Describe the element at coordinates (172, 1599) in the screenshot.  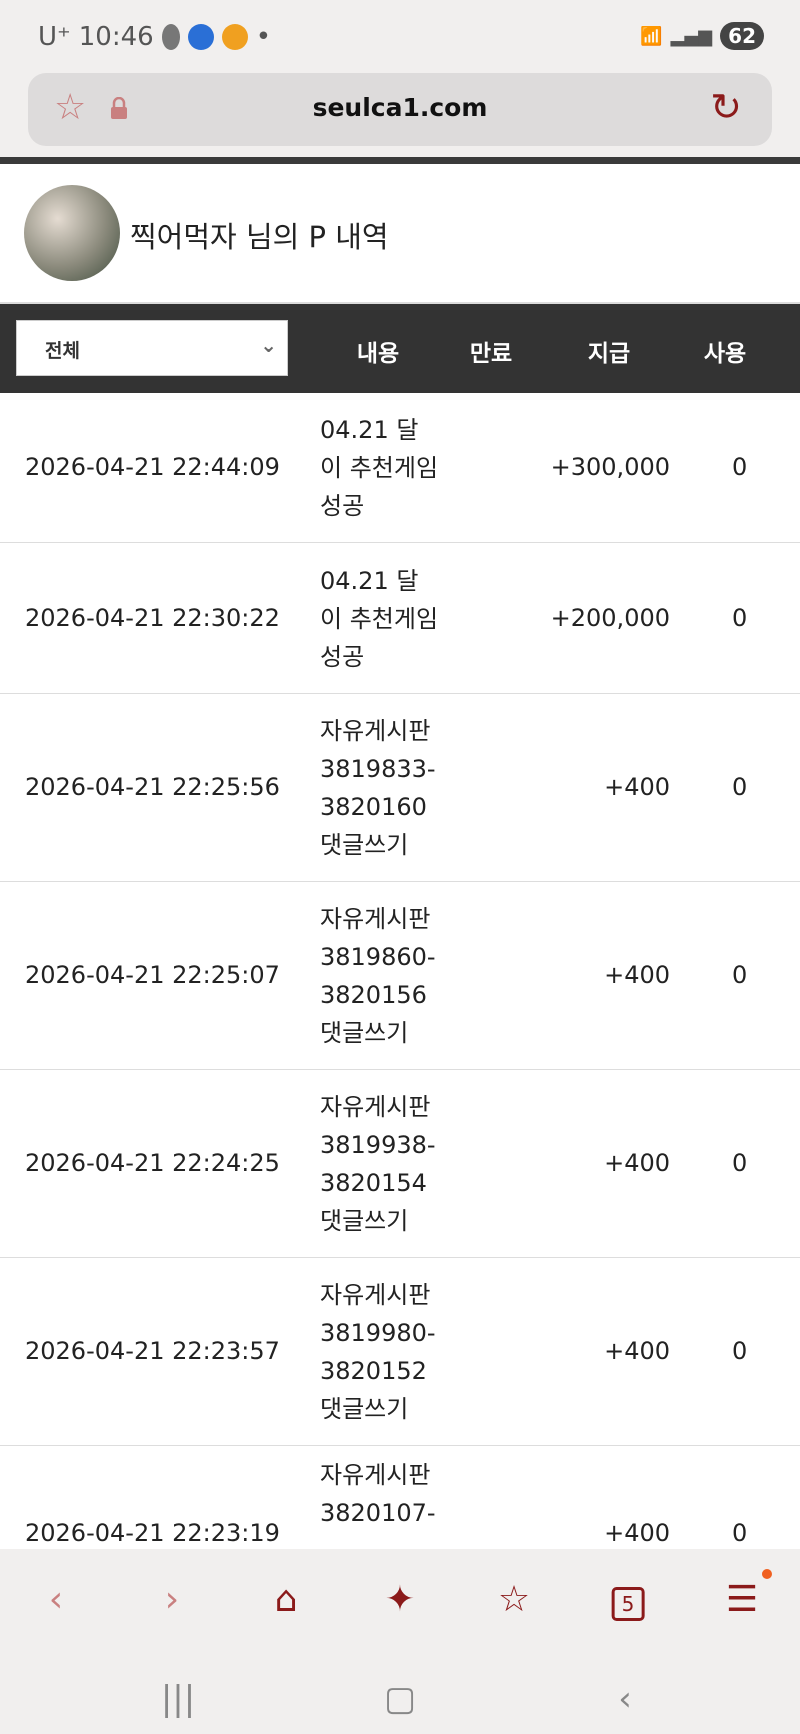
I see `forward-icon: ›` at that location.